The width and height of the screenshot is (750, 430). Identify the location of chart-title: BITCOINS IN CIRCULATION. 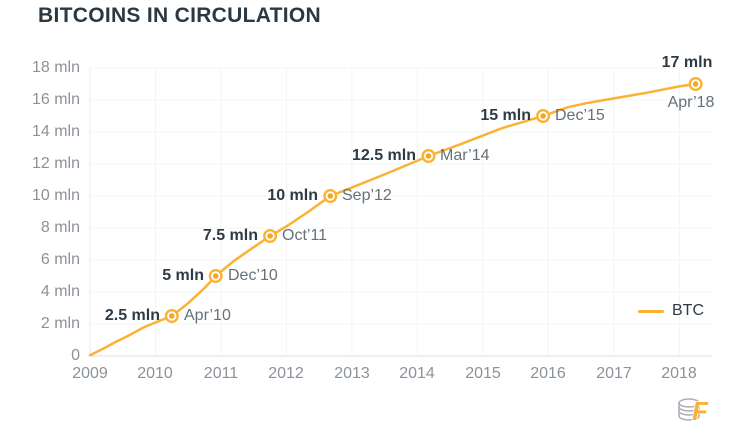
(179, 15).